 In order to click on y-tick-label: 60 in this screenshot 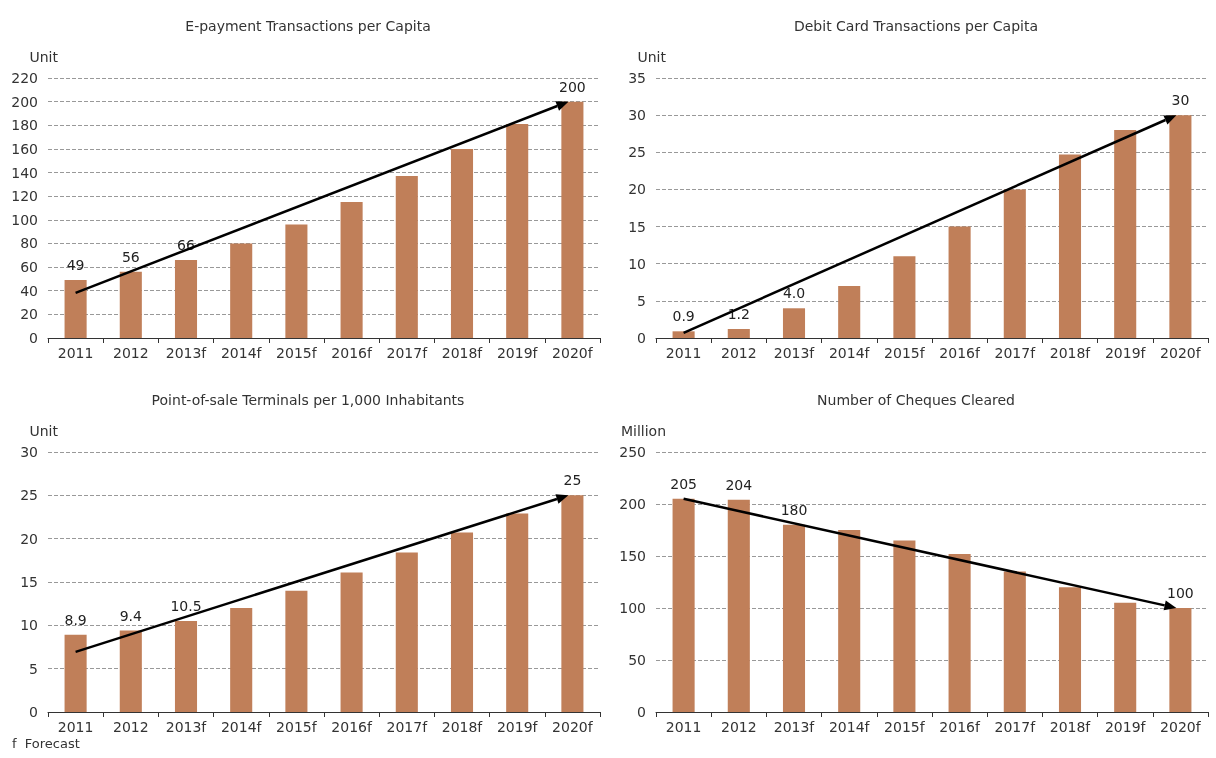, I will do `click(29, 267)`.